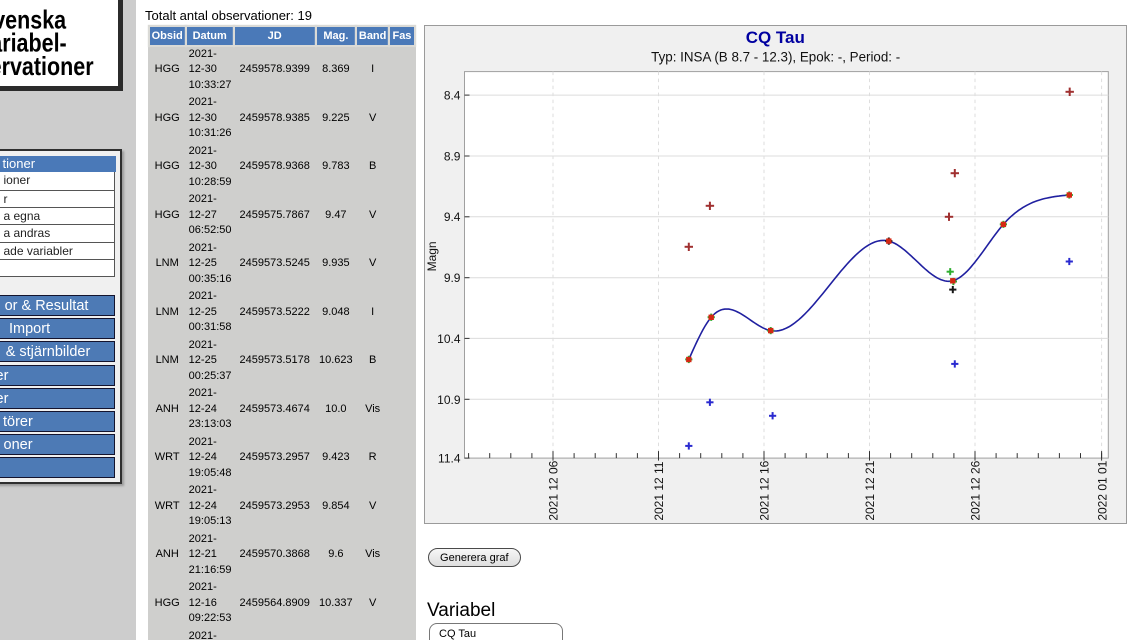  I want to click on svg-text: 9.9, so click(451, 278).